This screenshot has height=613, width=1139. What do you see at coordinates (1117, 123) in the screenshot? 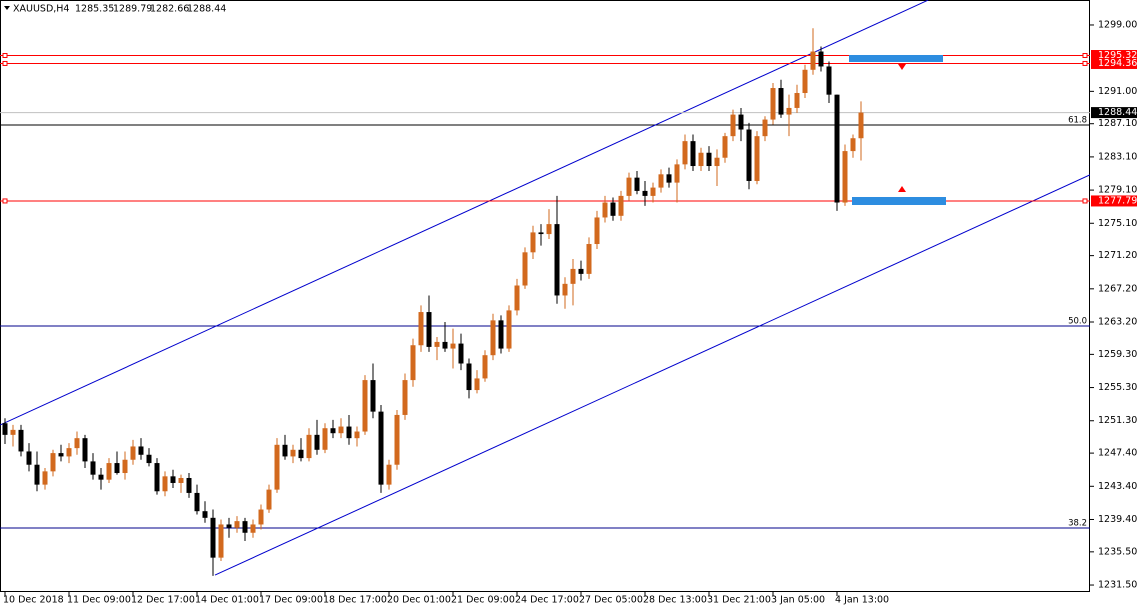
I see `y-tick-label: 1287.10` at bounding box center [1117, 123].